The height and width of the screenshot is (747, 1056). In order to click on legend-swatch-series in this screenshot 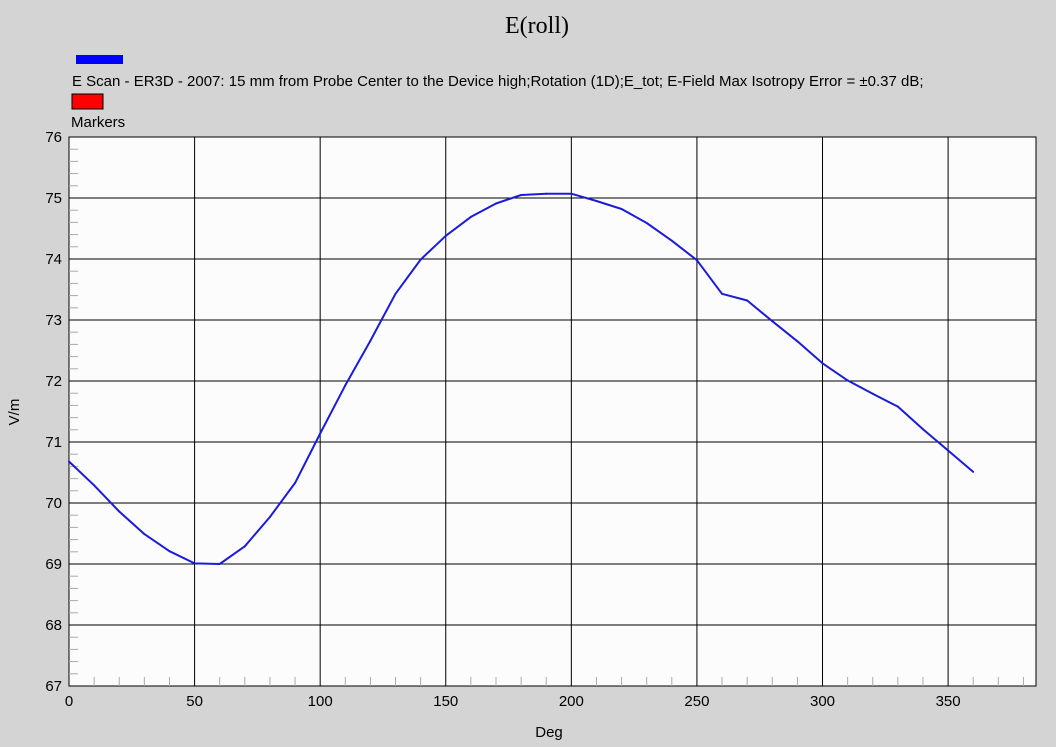, I will do `click(99, 59)`.